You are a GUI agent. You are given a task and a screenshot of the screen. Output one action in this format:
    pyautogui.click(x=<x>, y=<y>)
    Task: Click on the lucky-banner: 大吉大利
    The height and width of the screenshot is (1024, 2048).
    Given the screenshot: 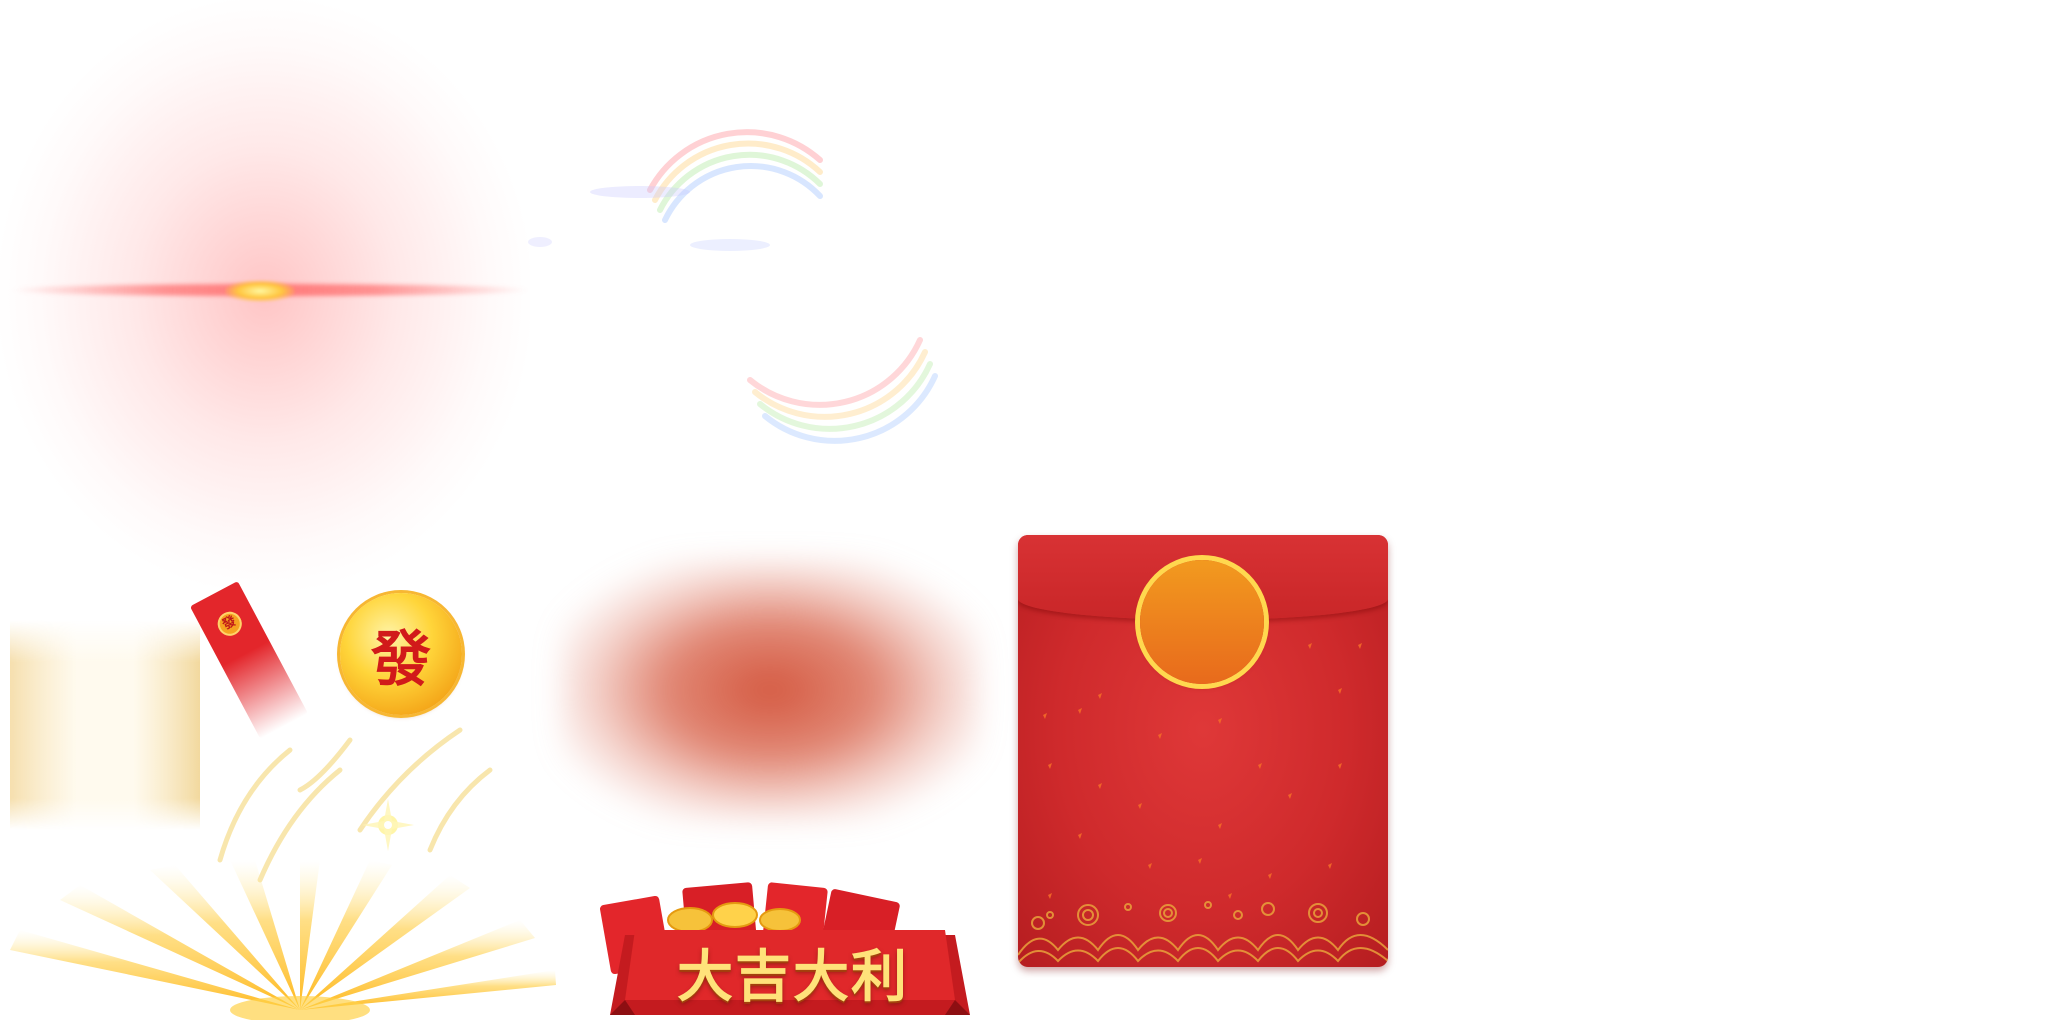 What is the action you would take?
    pyautogui.click(x=790, y=950)
    